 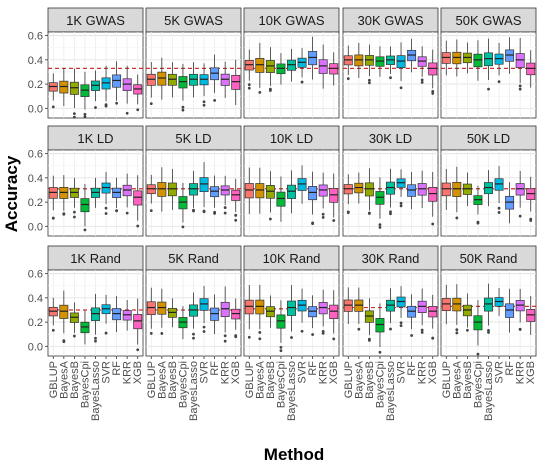 I want to click on facet-title: 1K GWAS, so click(x=95, y=20).